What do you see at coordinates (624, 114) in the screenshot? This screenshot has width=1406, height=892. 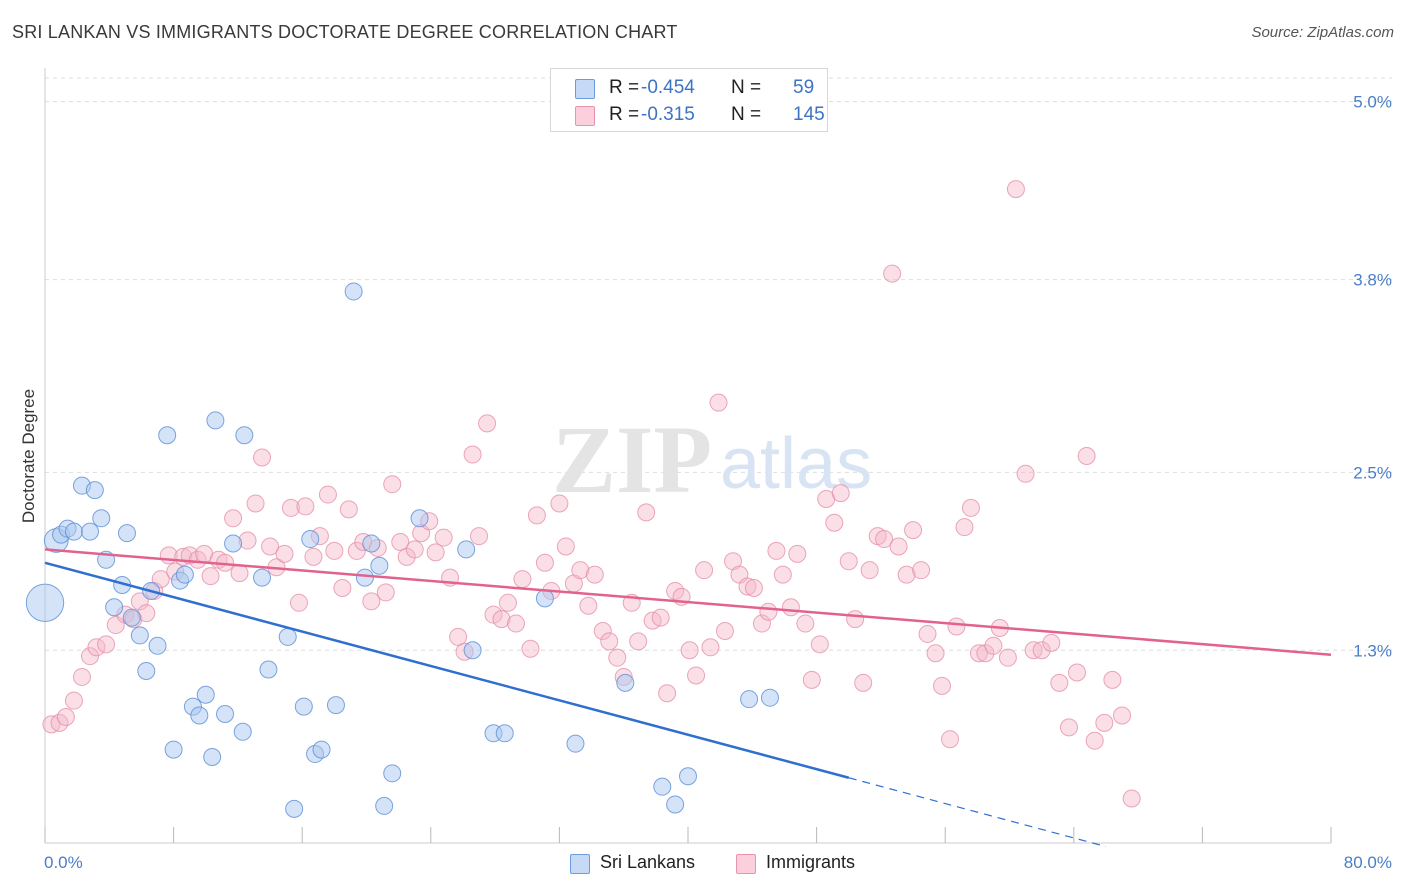 I see `legend-r-label: R =` at bounding box center [624, 114].